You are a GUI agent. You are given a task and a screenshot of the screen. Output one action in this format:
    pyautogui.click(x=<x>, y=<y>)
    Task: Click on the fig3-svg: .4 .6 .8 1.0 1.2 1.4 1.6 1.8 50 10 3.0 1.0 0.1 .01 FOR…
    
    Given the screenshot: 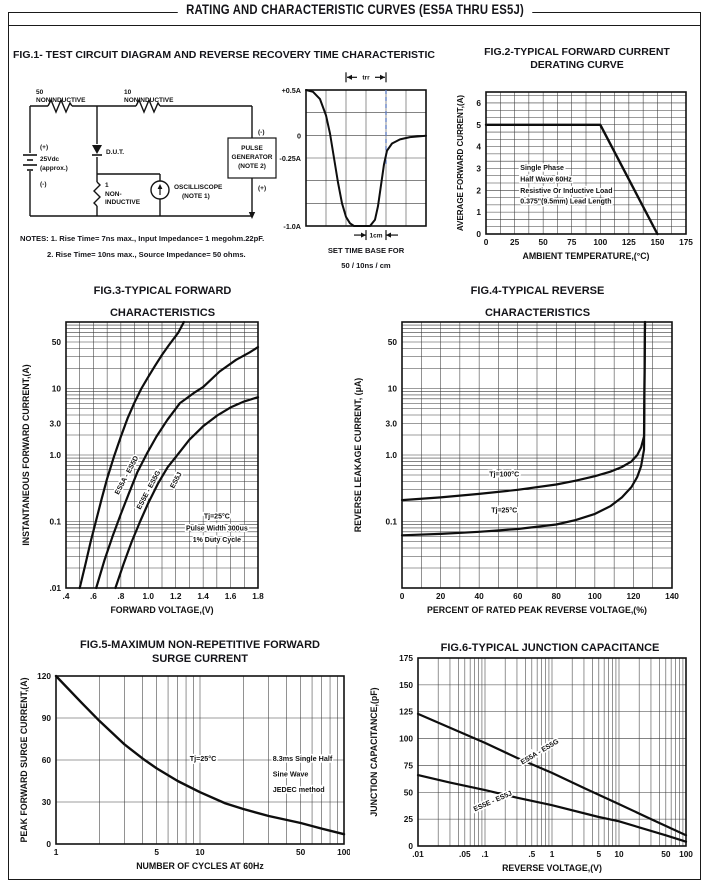 What is the action you would take?
    pyautogui.click(x=142, y=467)
    